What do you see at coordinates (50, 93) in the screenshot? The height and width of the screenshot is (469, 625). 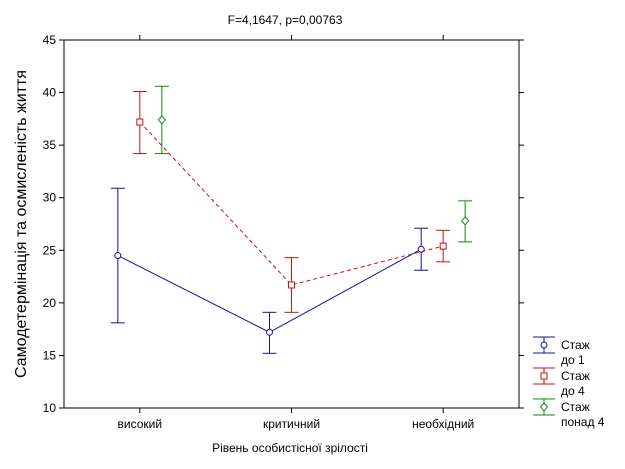 I see `y-tick-label: 40` at bounding box center [50, 93].